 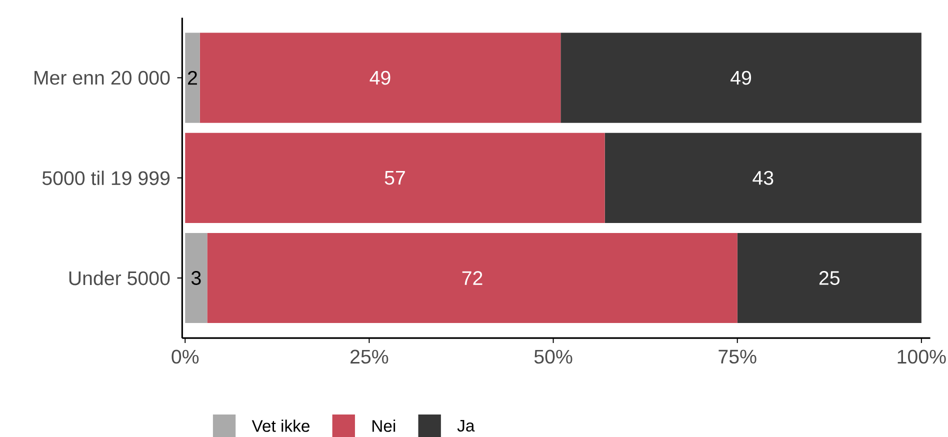 What do you see at coordinates (737, 357) in the screenshot?
I see `x-tick-label: 75%` at bounding box center [737, 357].